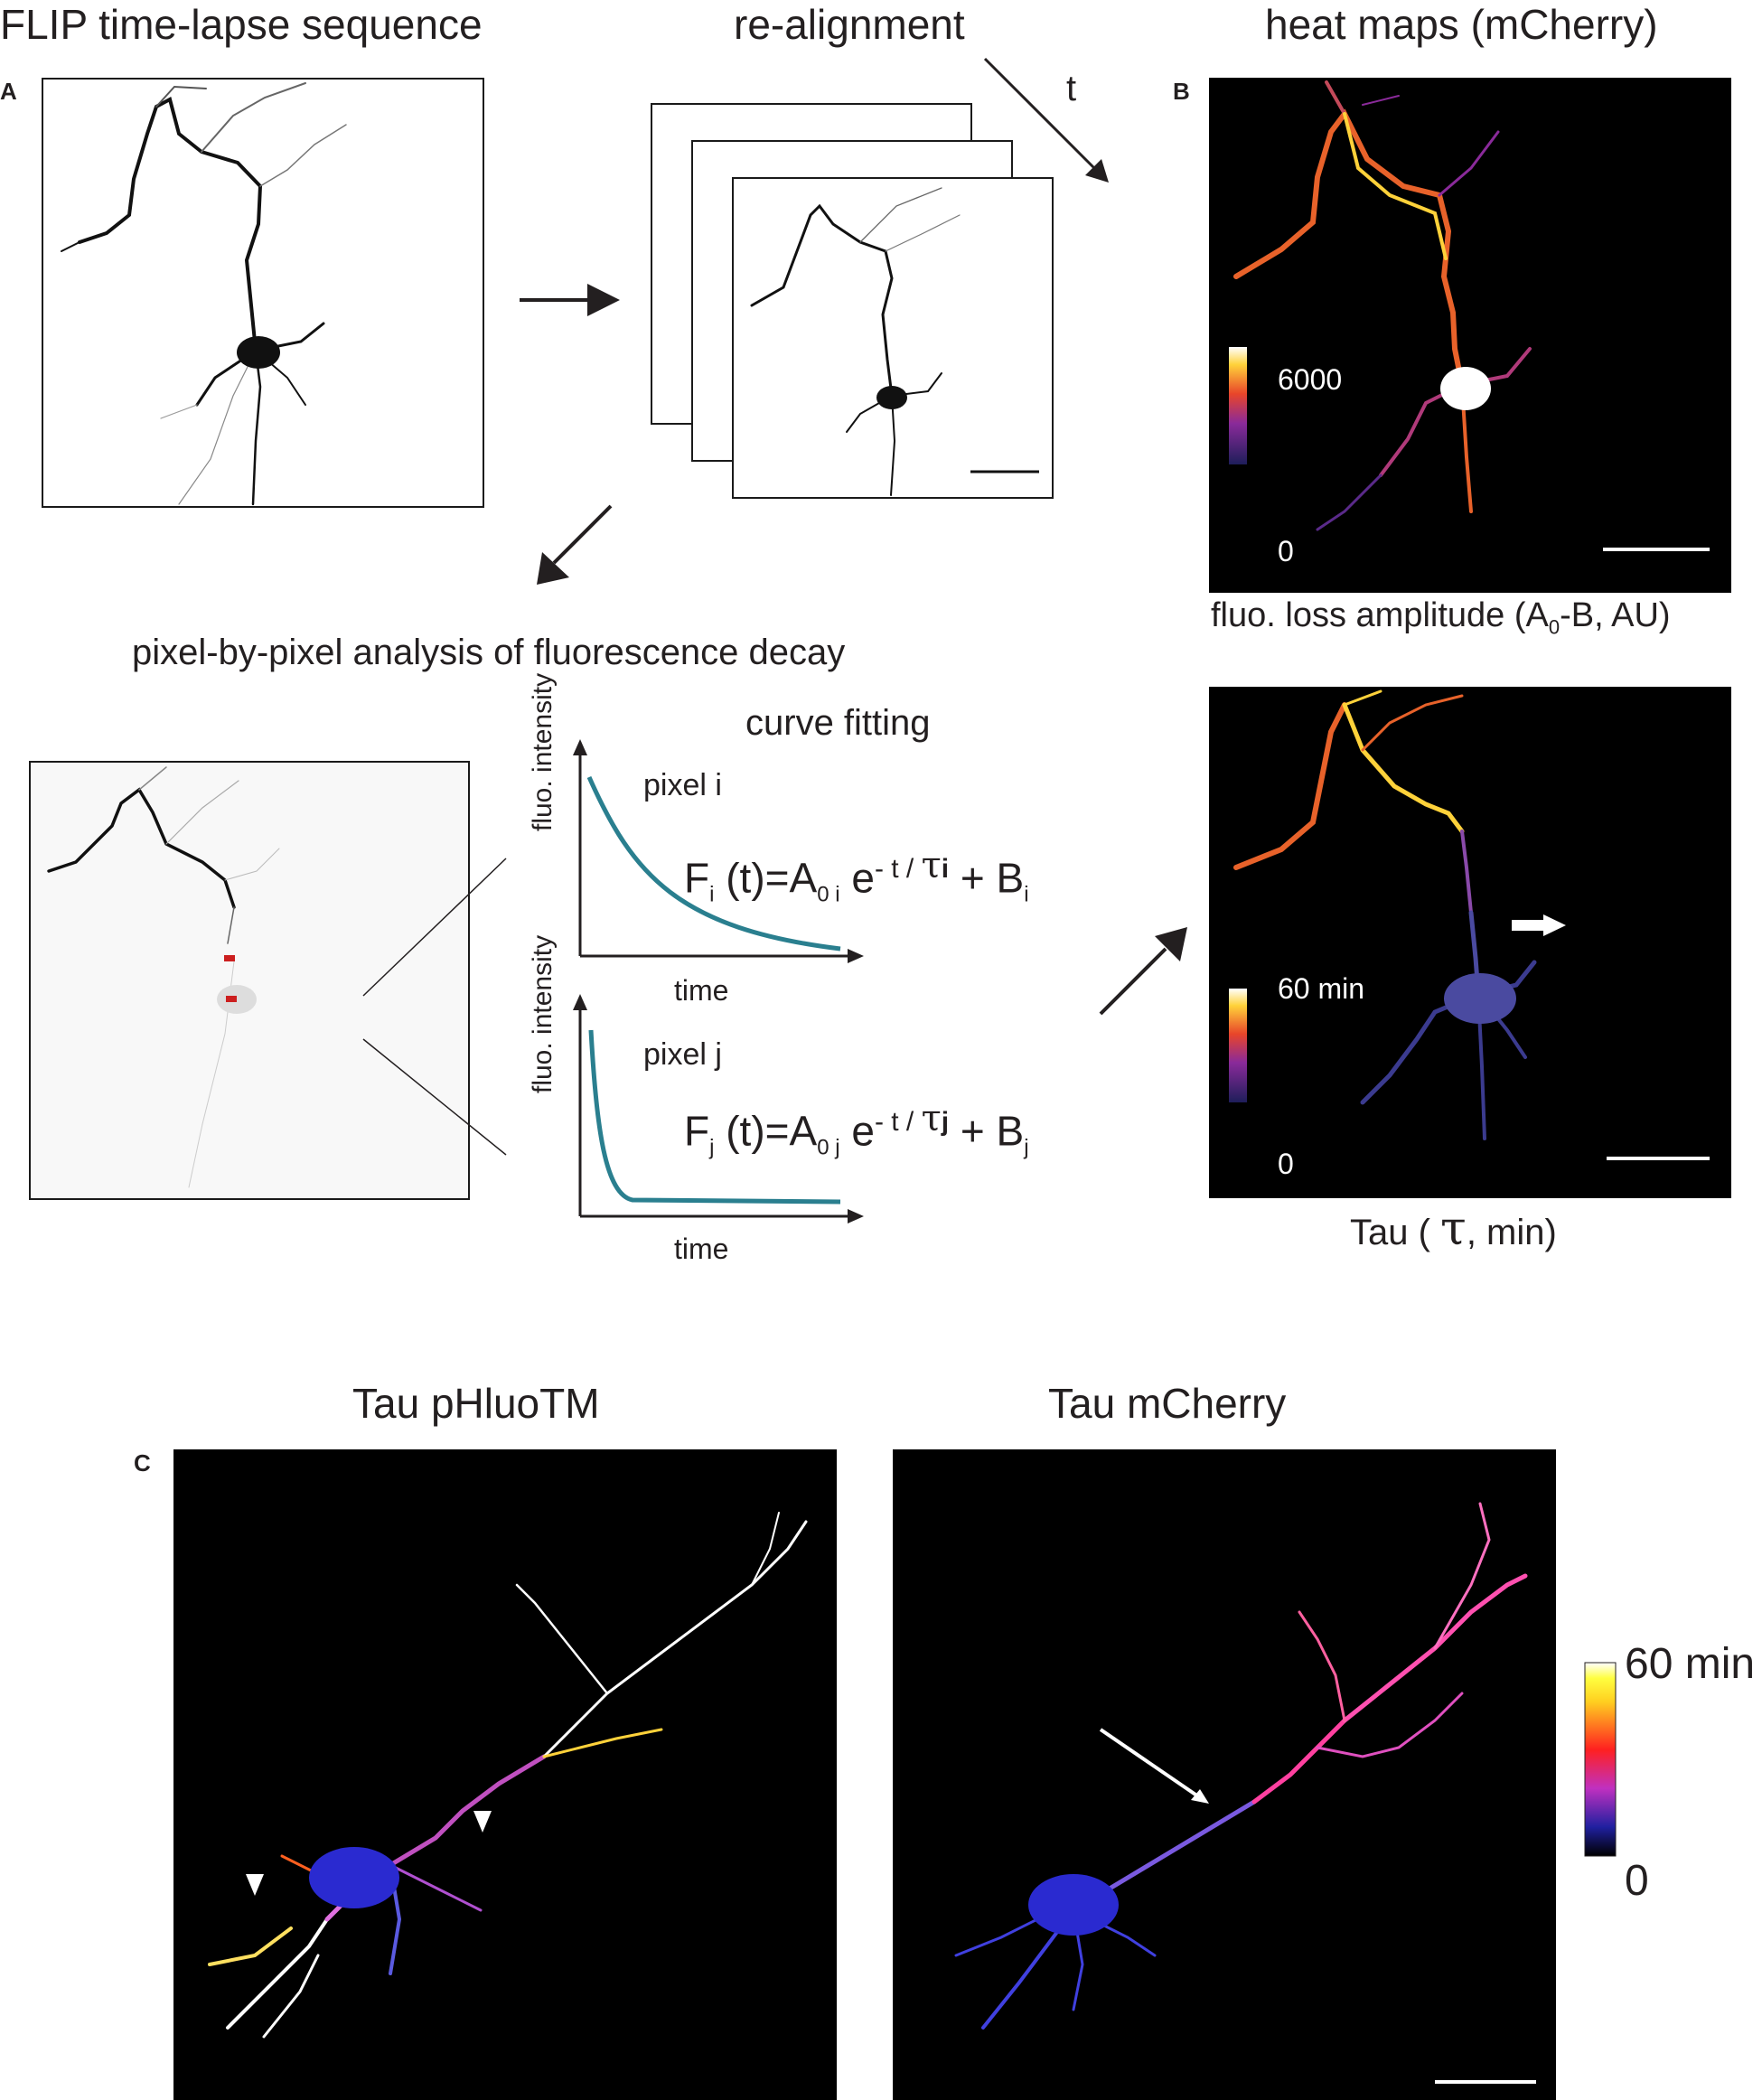 The height and width of the screenshot is (2100, 1762). Describe the element at coordinates (575, 544) in the screenshot. I see `arrow-down-left` at that location.